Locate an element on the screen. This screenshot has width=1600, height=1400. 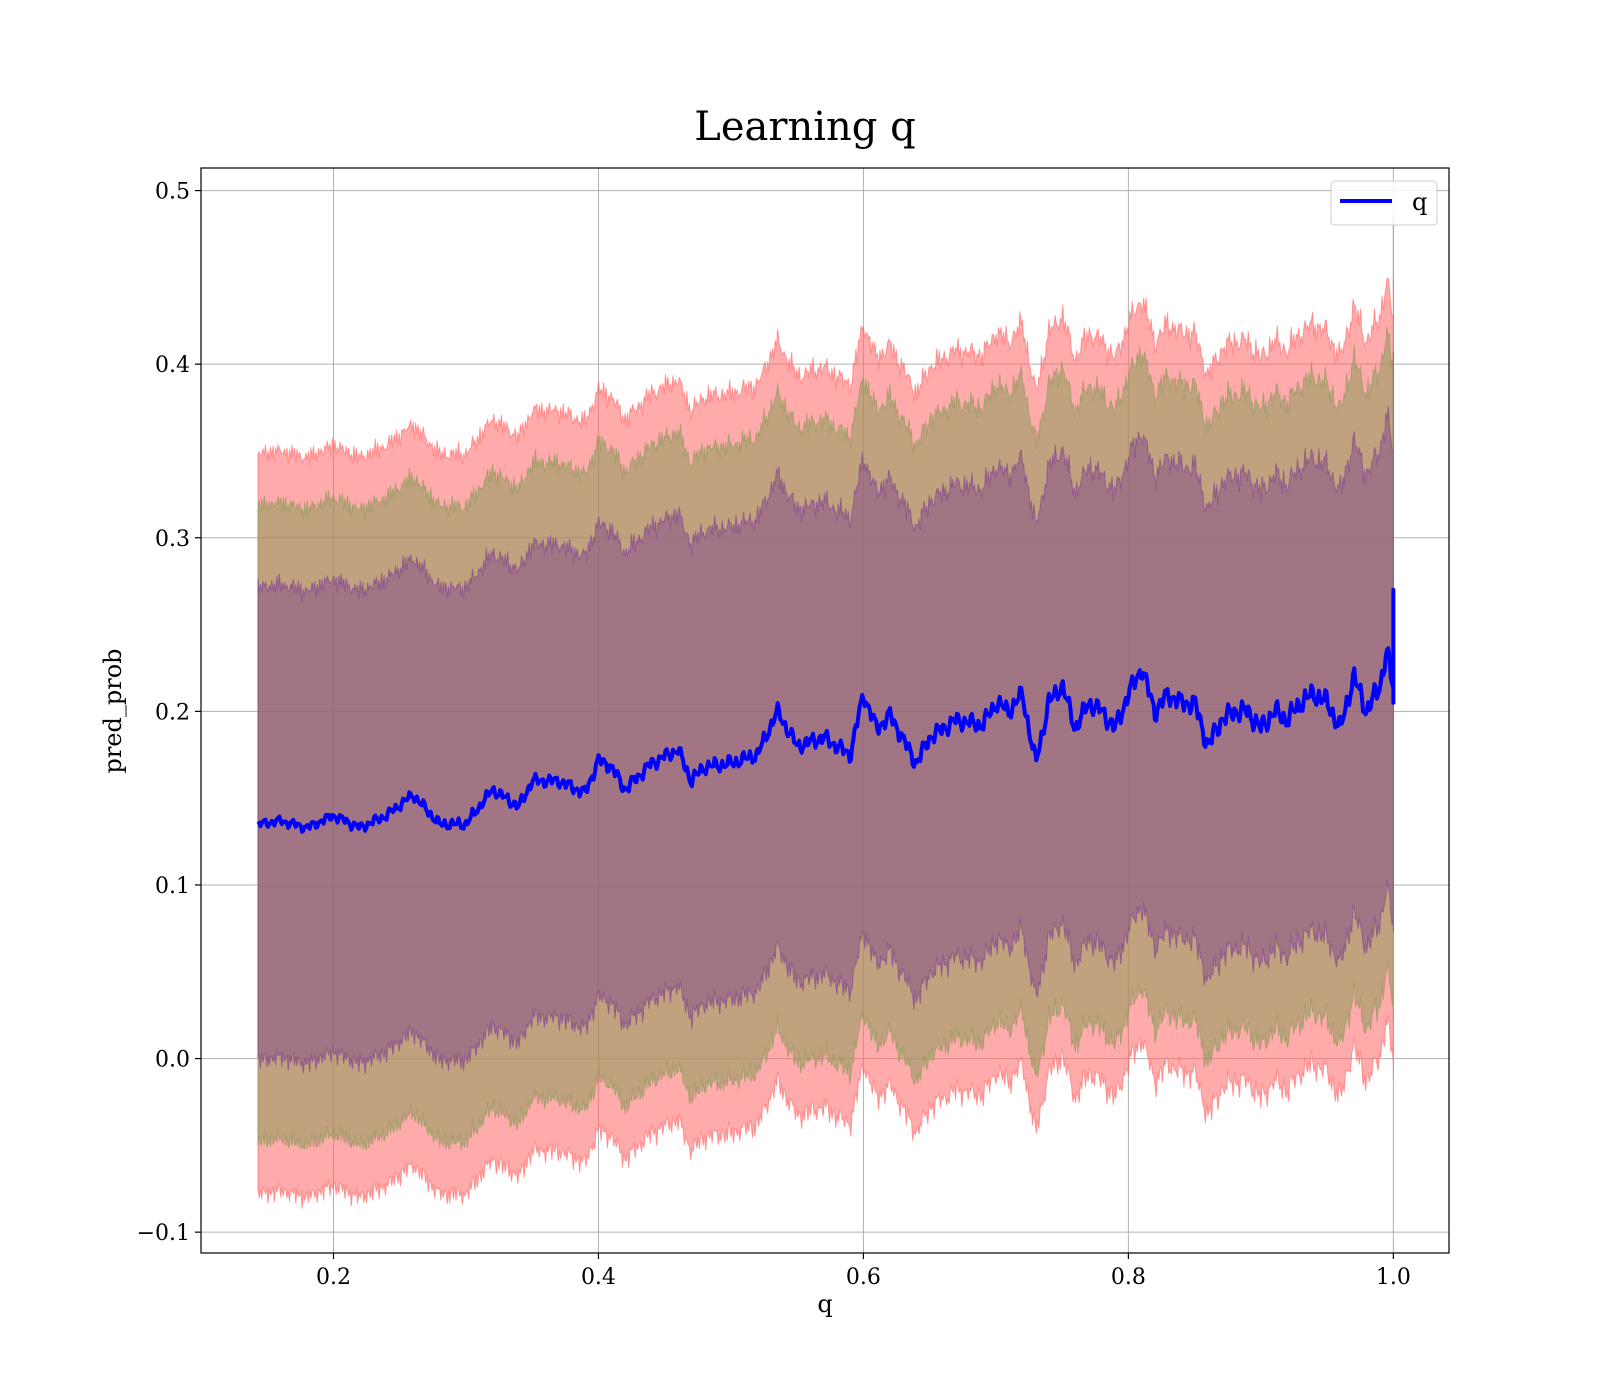
y-tick-label-1: 0.0 is located at coordinates (172, 1060).